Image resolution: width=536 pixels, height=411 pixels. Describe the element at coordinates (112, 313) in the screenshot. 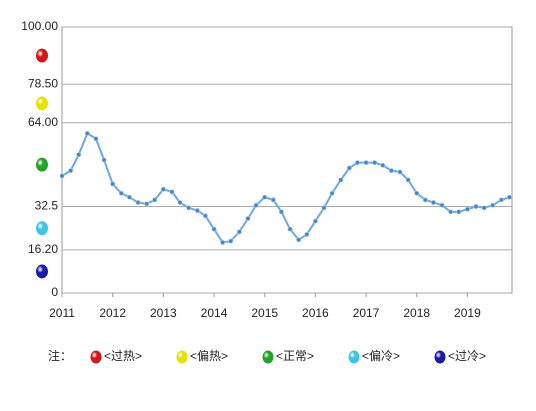

I see `x-tick-label: 2012` at that location.